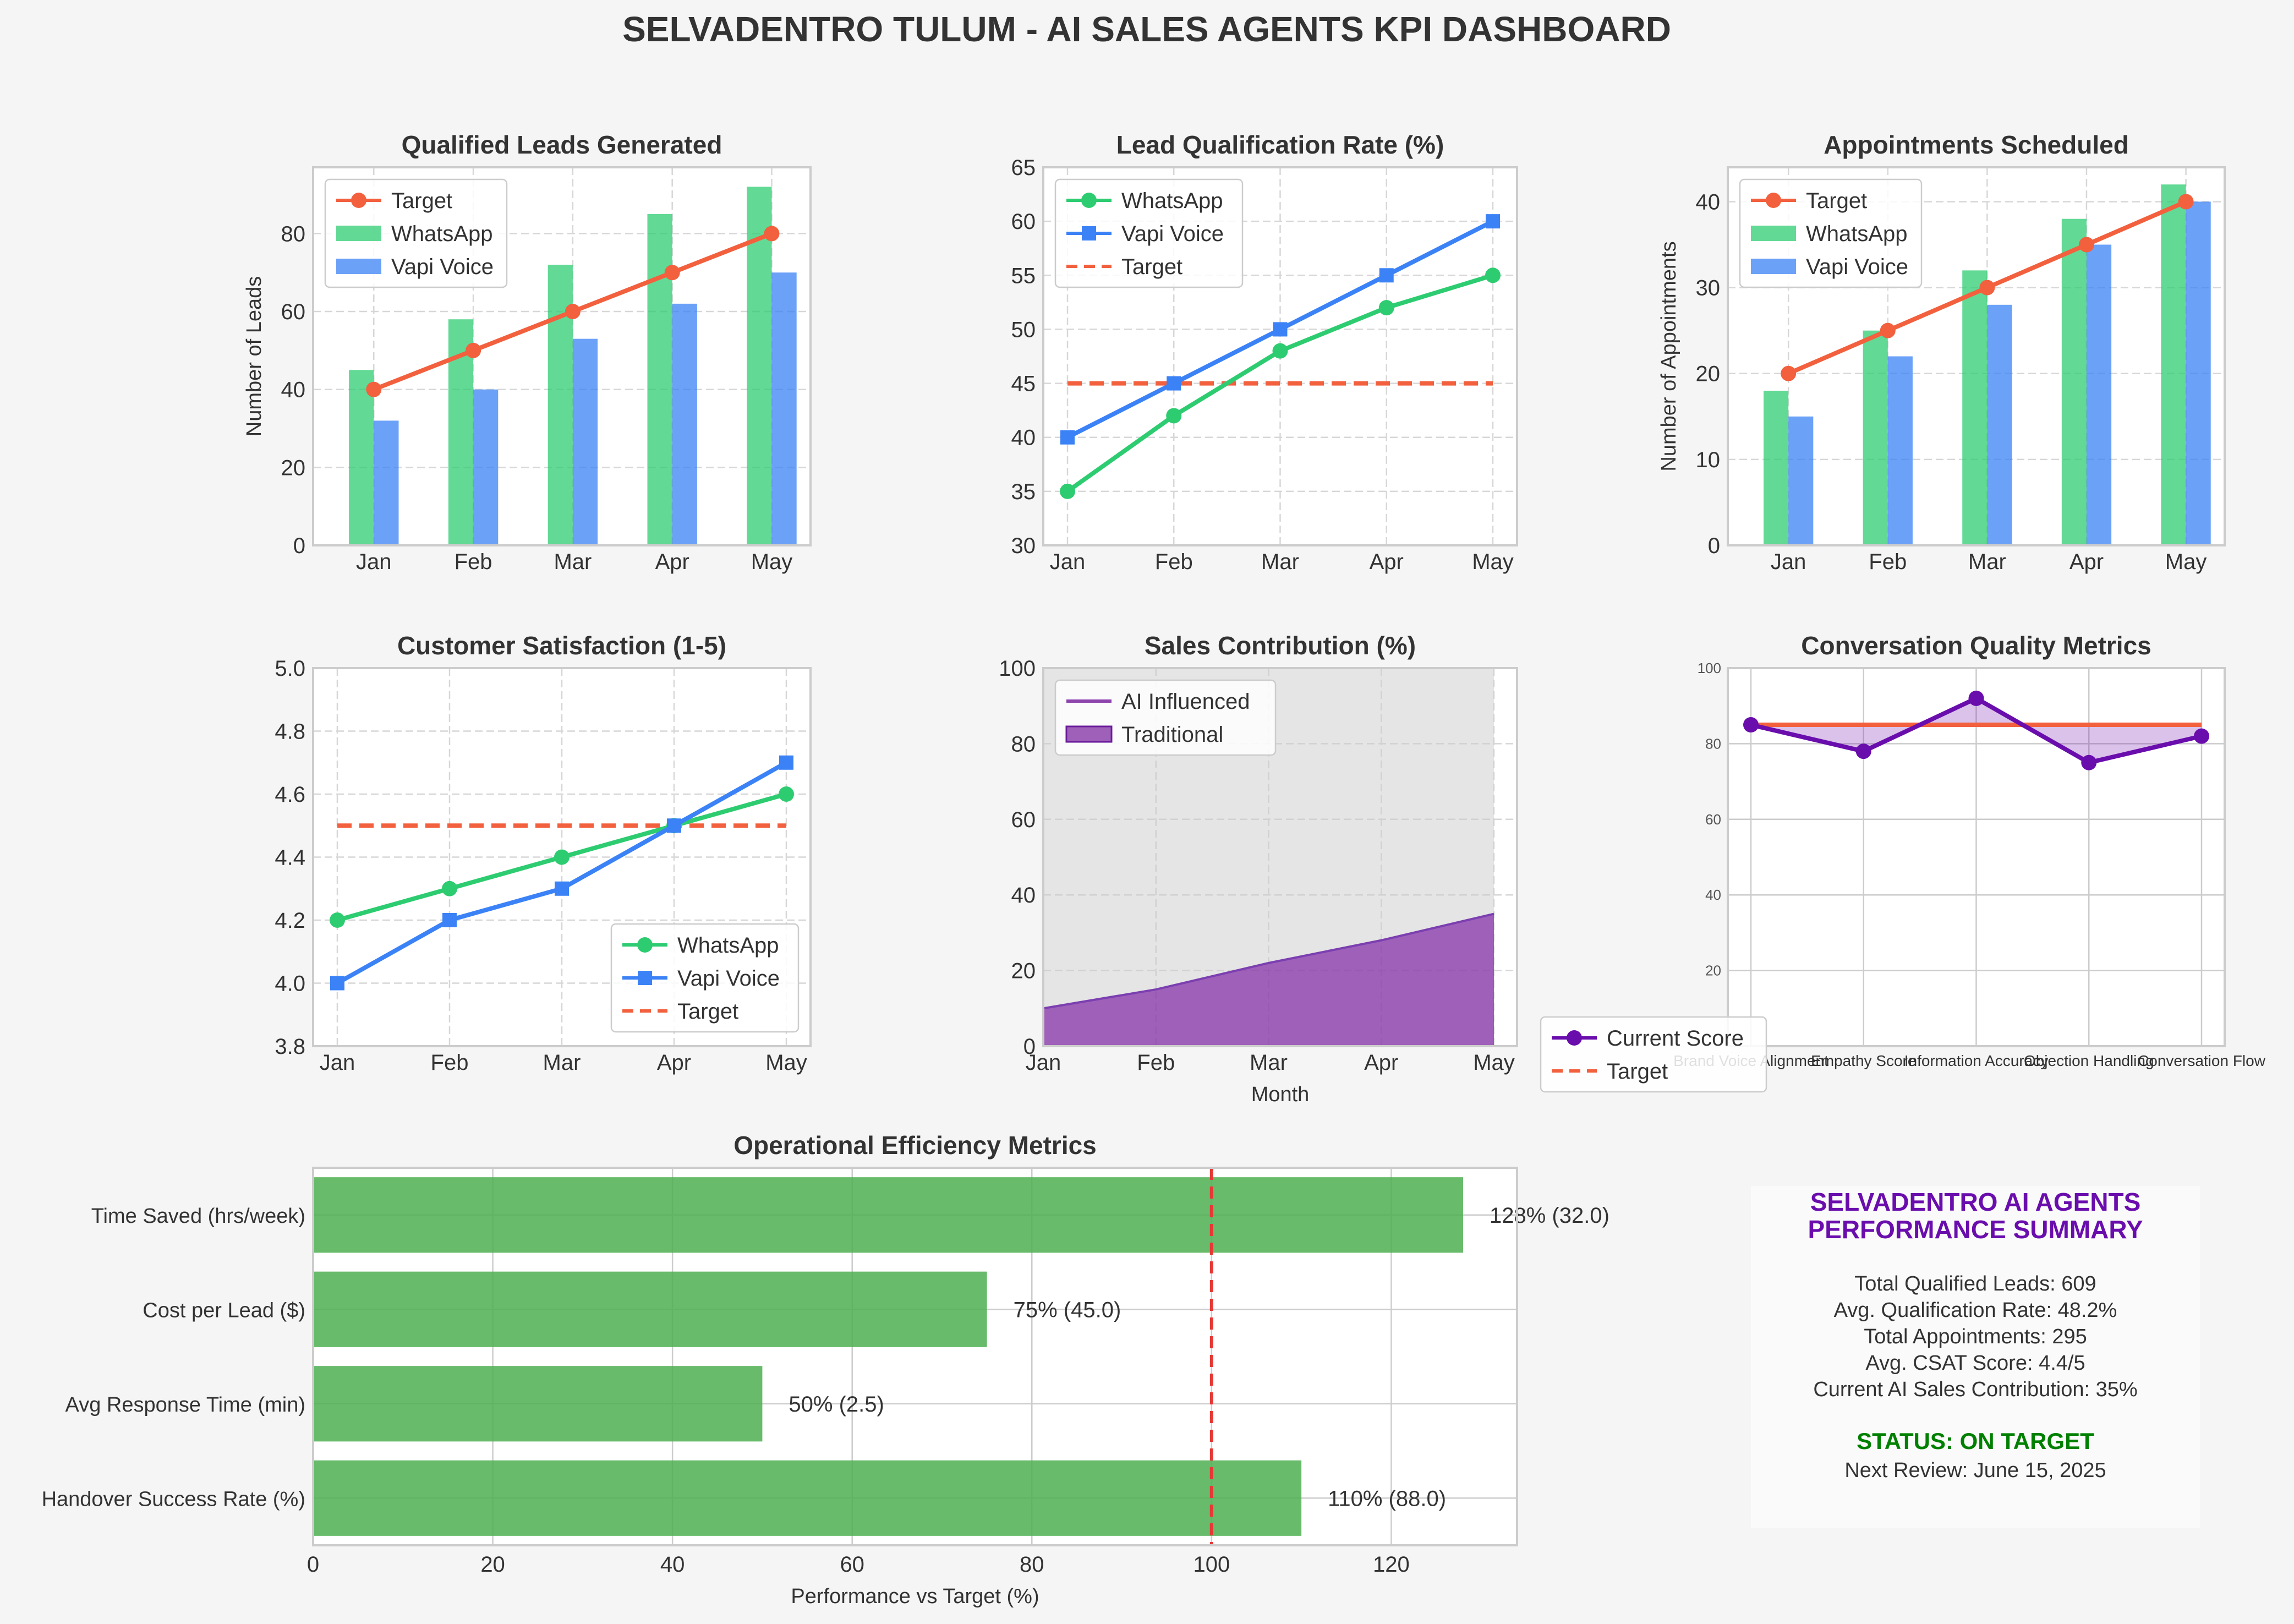 Image resolution: width=2294 pixels, height=1624 pixels. Describe the element at coordinates (1023, 971) in the screenshot. I see `salescontrib-ytick-label: 20` at that location.